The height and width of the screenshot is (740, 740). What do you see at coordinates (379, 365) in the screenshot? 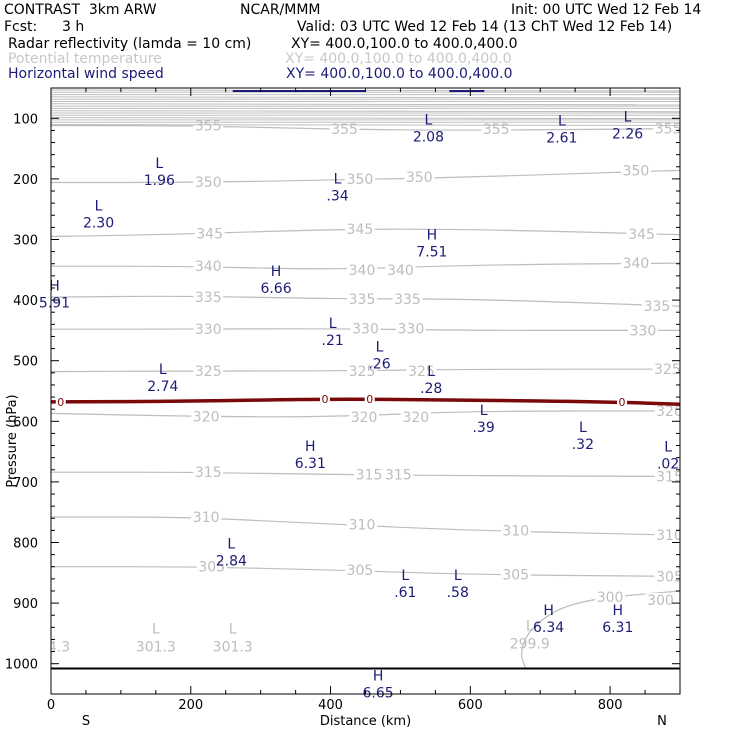
I see `wind-extremum-value: .26` at bounding box center [379, 365].